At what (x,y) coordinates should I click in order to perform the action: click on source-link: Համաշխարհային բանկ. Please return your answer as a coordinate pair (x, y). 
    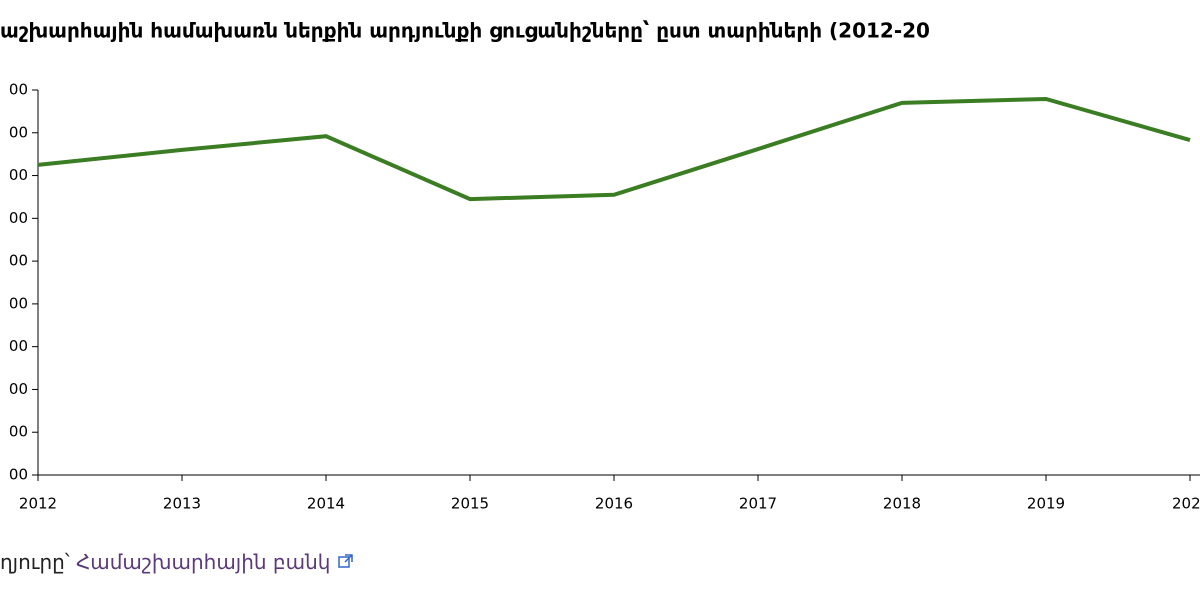
    Looking at the image, I should click on (203, 562).